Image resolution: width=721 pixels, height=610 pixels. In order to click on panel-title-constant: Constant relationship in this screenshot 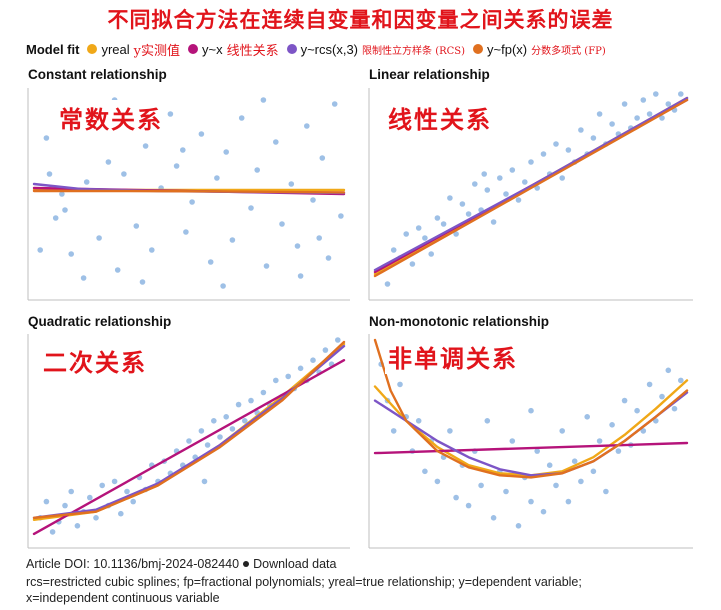, I will do `click(97, 74)`.